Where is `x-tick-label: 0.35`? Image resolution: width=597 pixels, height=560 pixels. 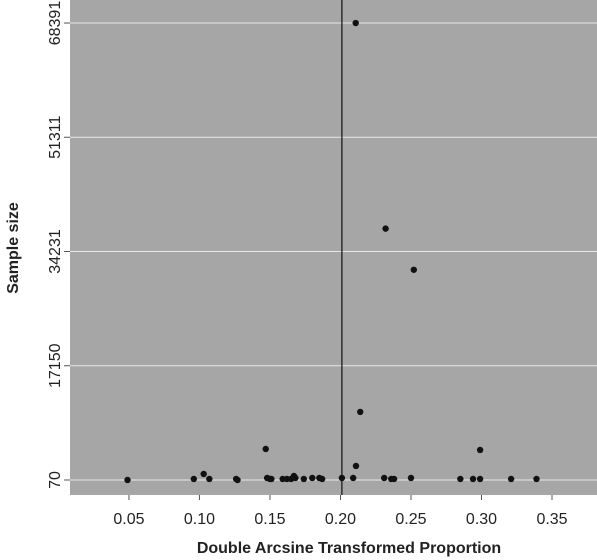 x-tick-label: 0.35 is located at coordinates (551, 519).